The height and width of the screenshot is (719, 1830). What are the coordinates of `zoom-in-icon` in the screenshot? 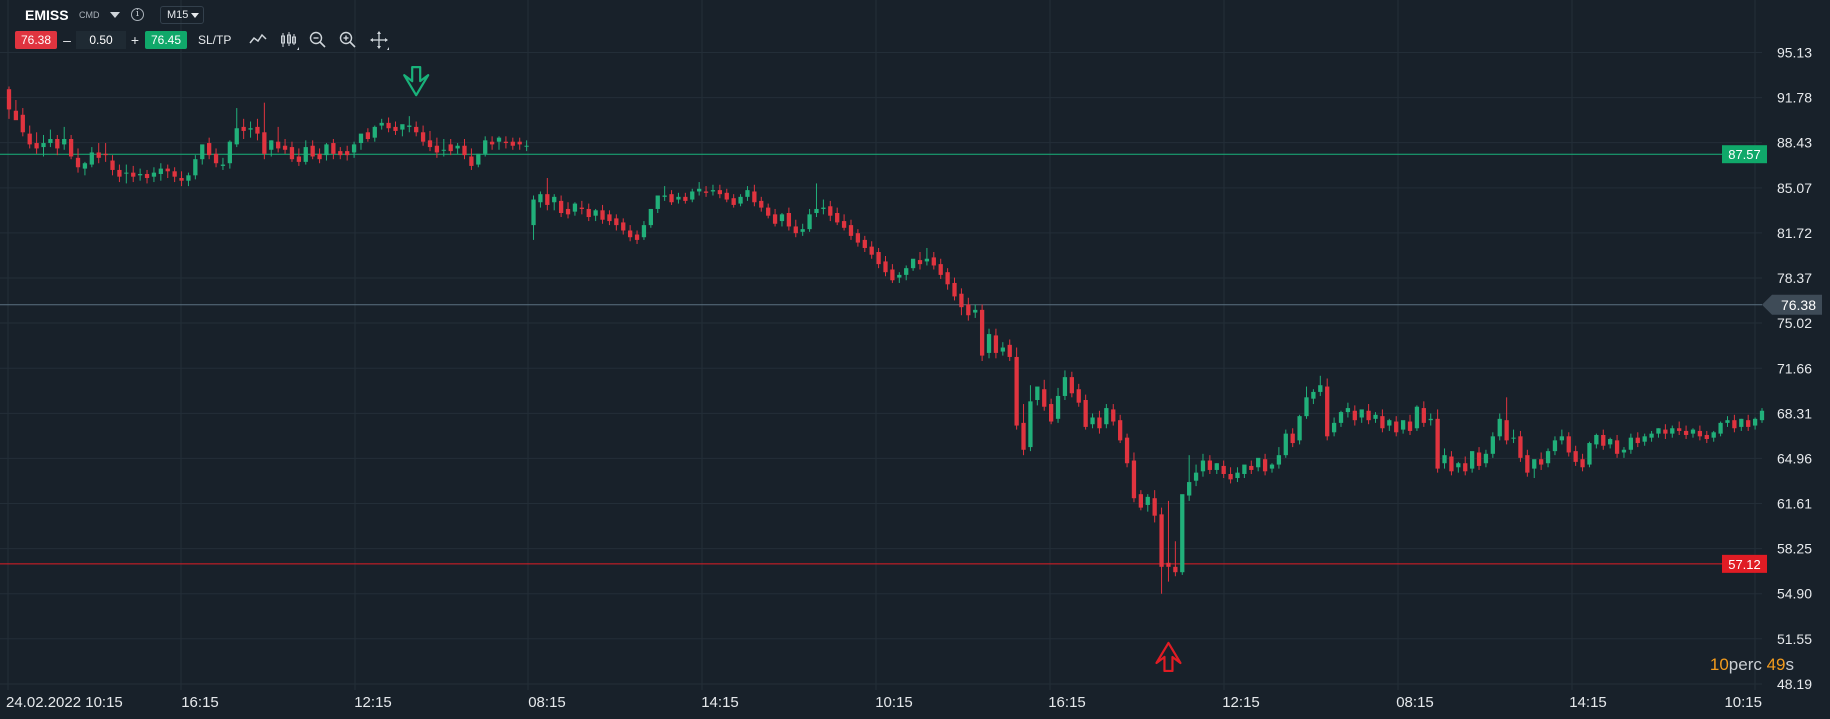 It's located at (348, 40).